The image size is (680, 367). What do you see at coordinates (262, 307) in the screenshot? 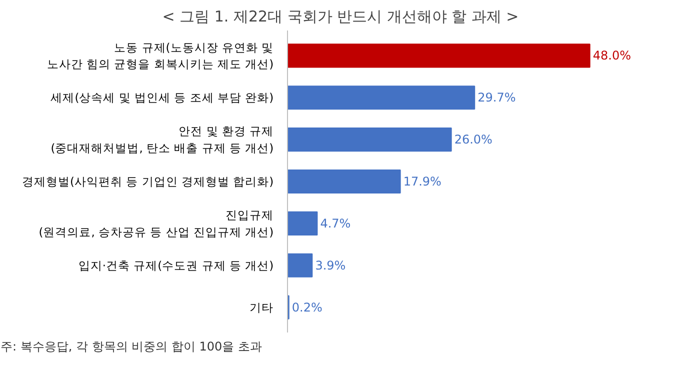
I see `y-tick-label: 기타` at bounding box center [262, 307].